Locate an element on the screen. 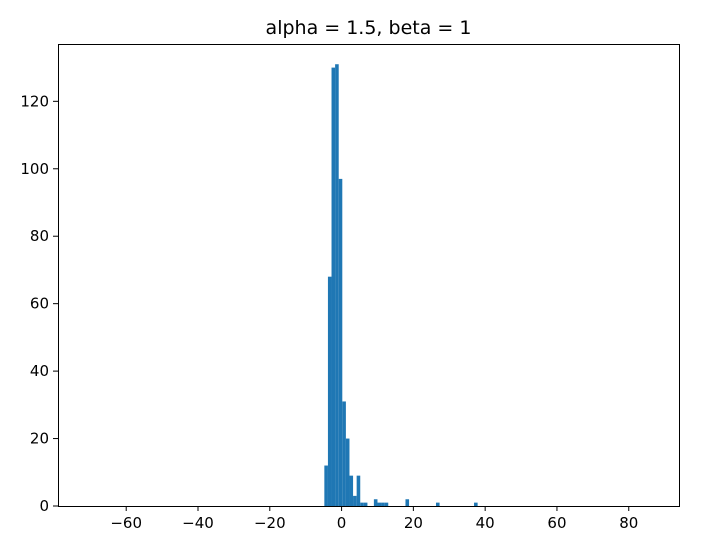  y-tick-label: 120 is located at coordinates (34, 101).